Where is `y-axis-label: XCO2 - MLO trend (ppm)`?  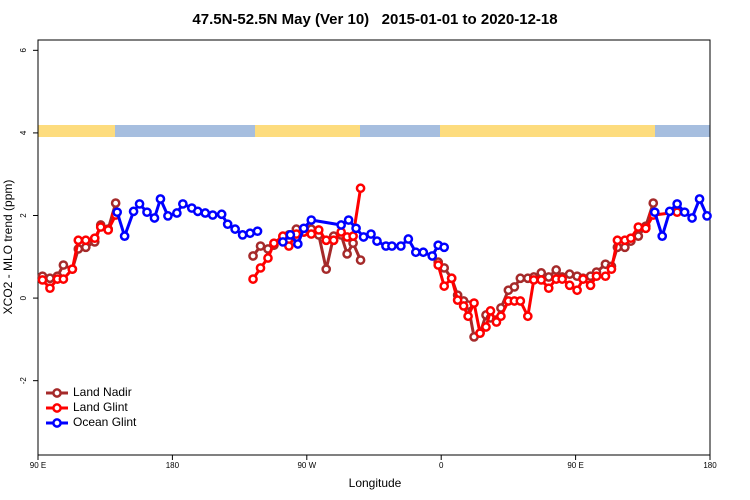 y-axis-label: XCO2 - MLO trend (ppm) is located at coordinates (8, 247).